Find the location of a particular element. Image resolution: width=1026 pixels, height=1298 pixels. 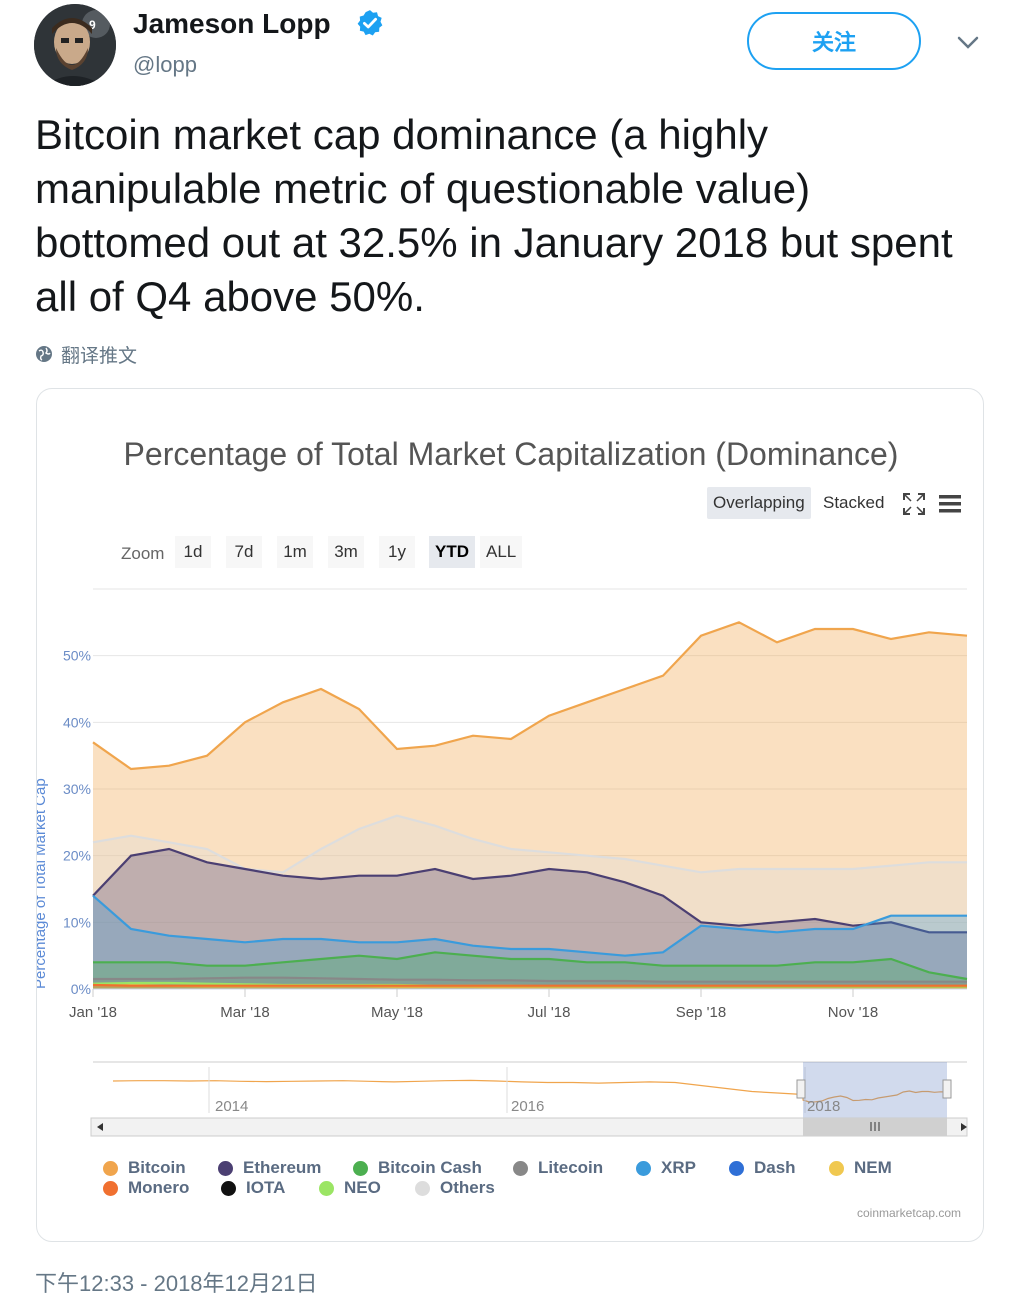

x-tick-label: Sep '18 is located at coordinates (701, 1012).